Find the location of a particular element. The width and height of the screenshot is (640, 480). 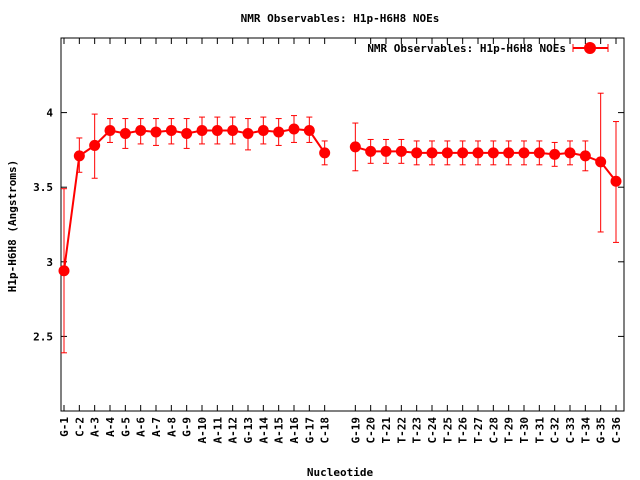

x-tick-label: C-33 is located at coordinates (570, 430).